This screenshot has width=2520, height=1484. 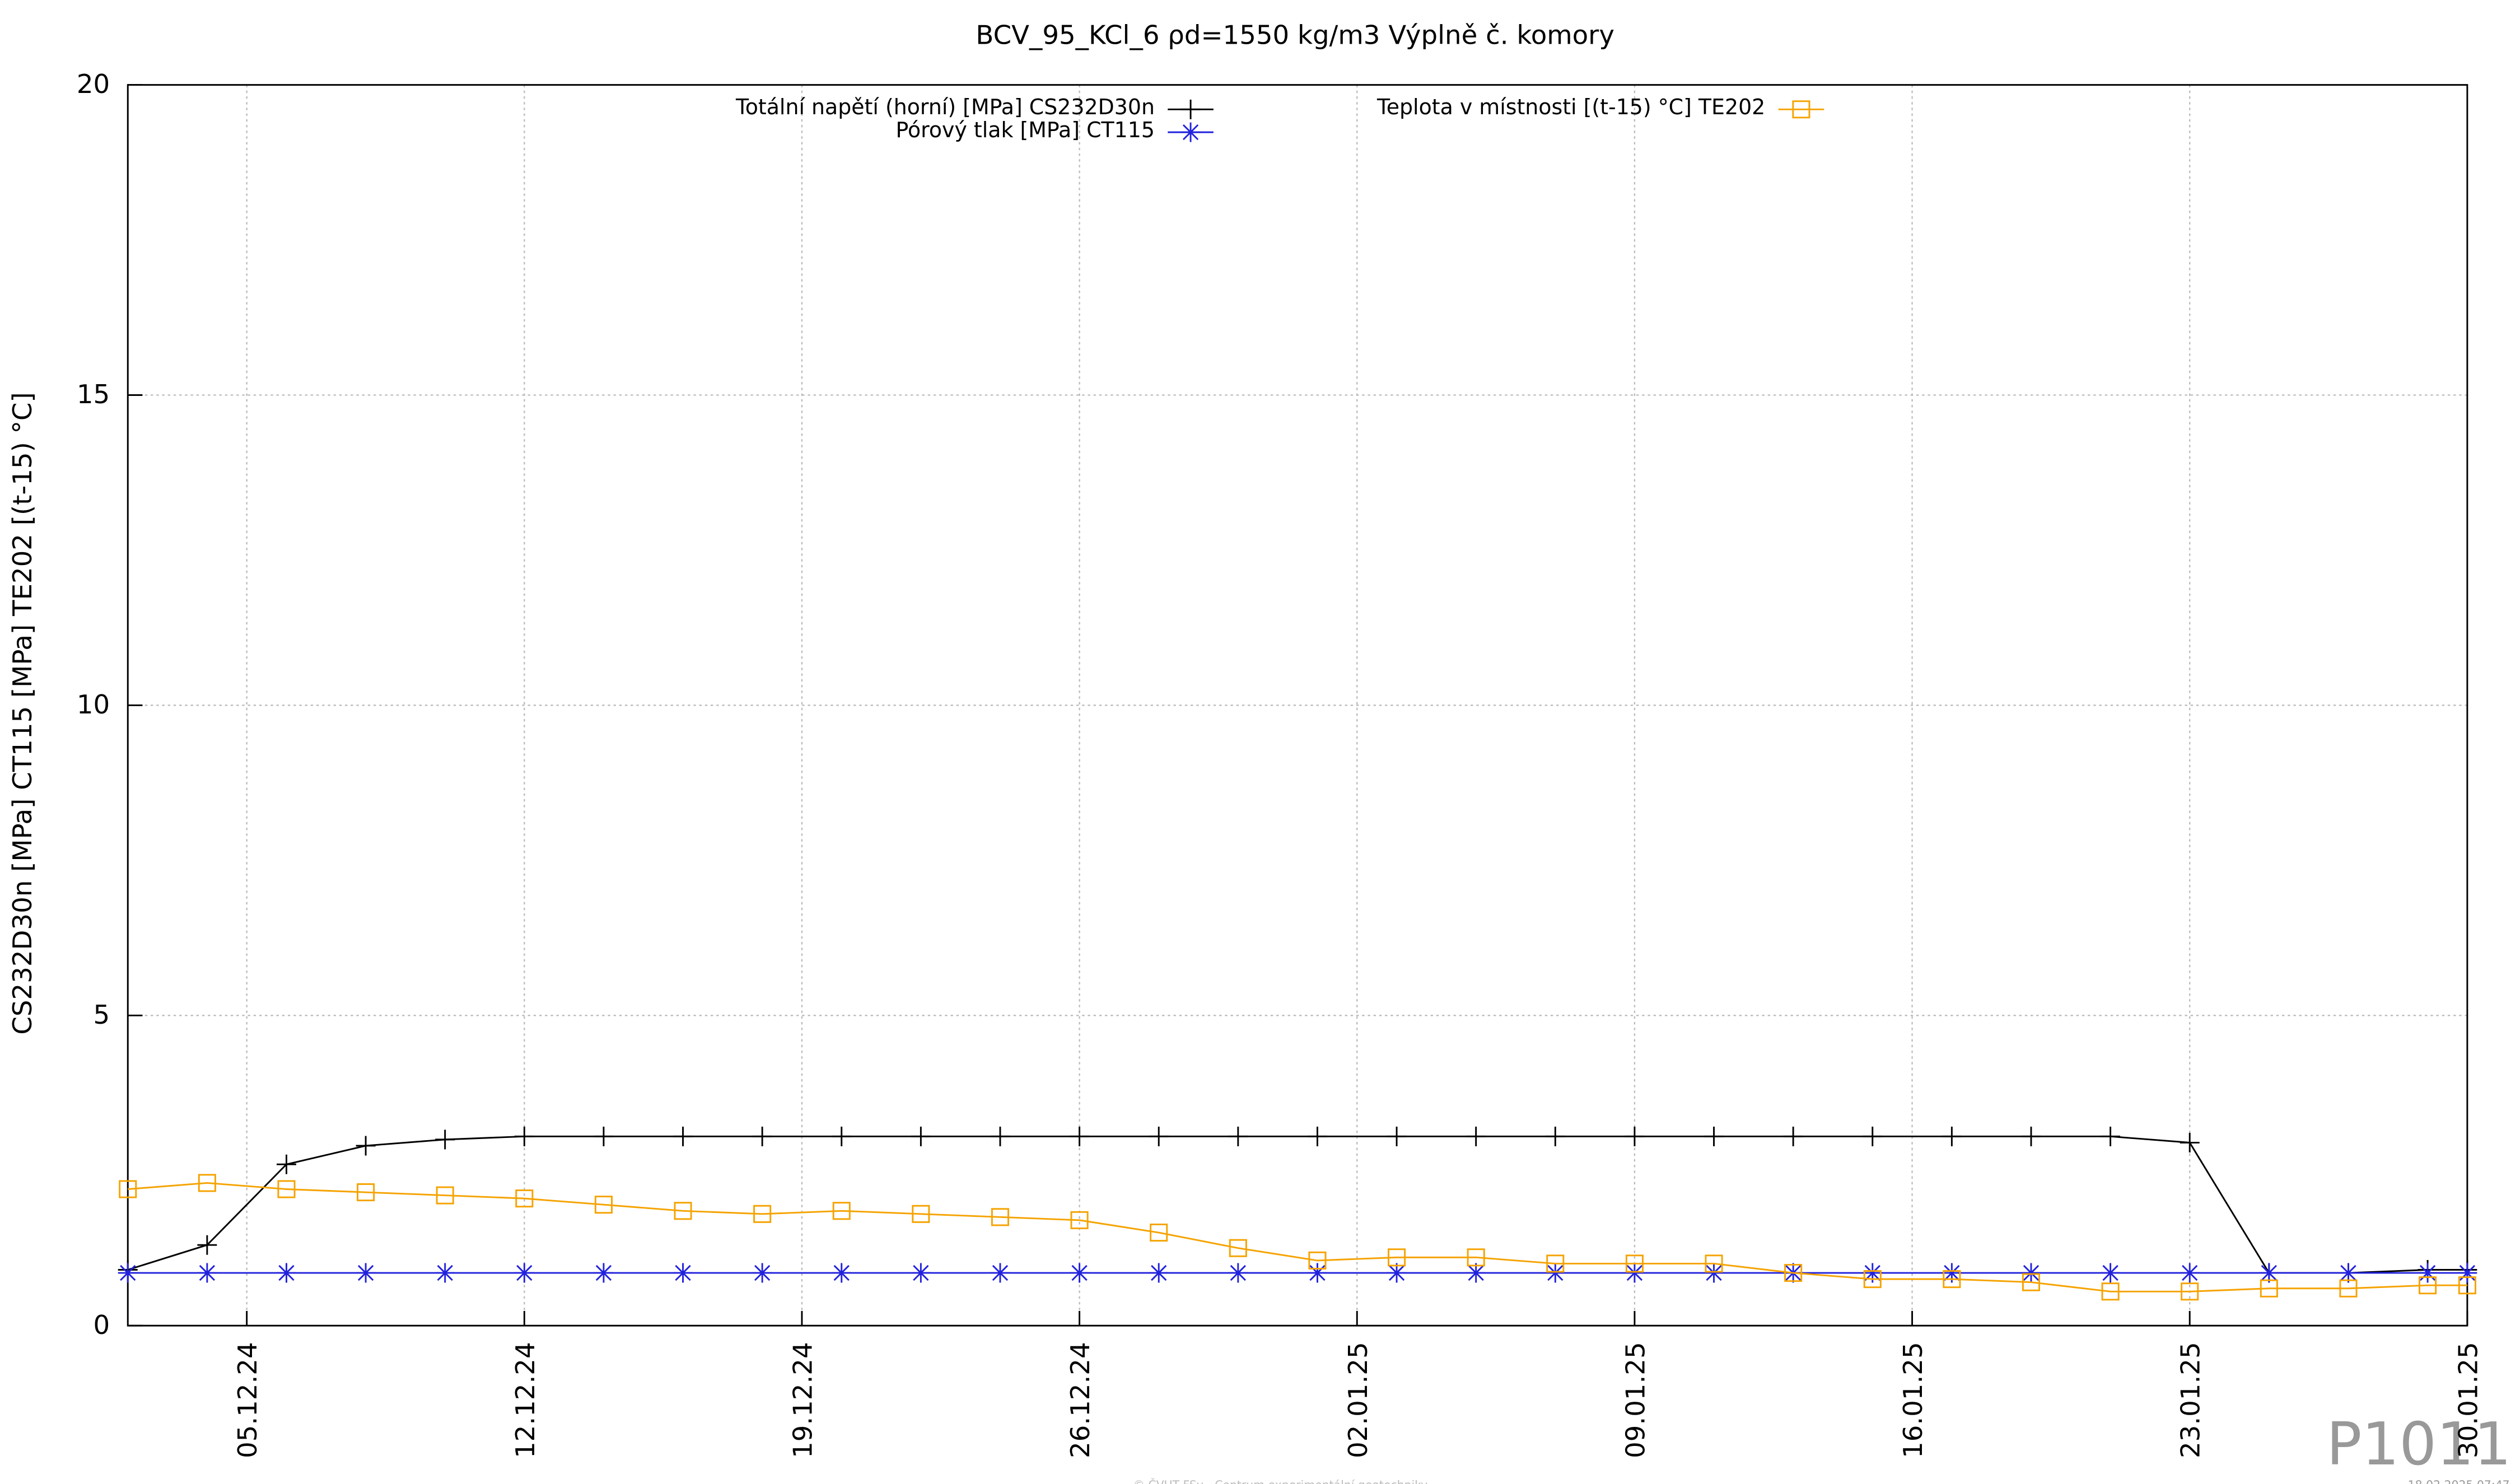 What do you see at coordinates (1913, 1400) in the screenshot?
I see `x-tick-label: 16.01.25` at bounding box center [1913, 1400].